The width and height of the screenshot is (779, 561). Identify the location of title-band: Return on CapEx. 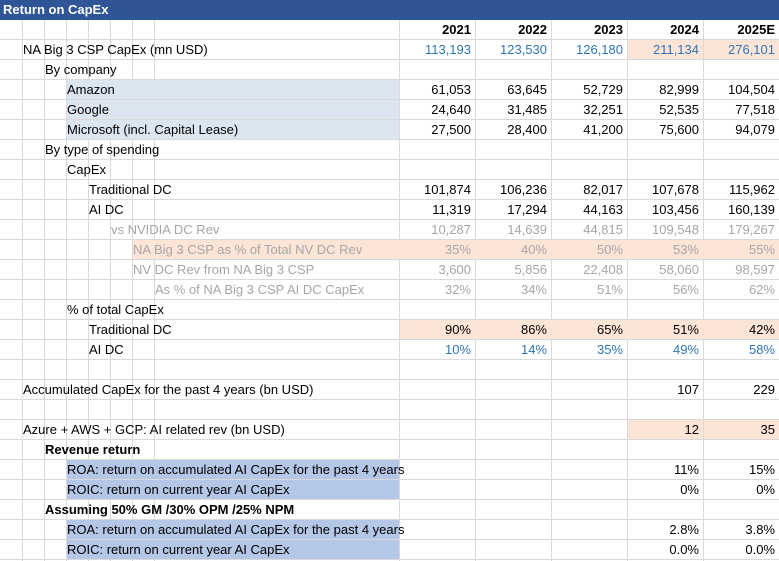
(389, 10).